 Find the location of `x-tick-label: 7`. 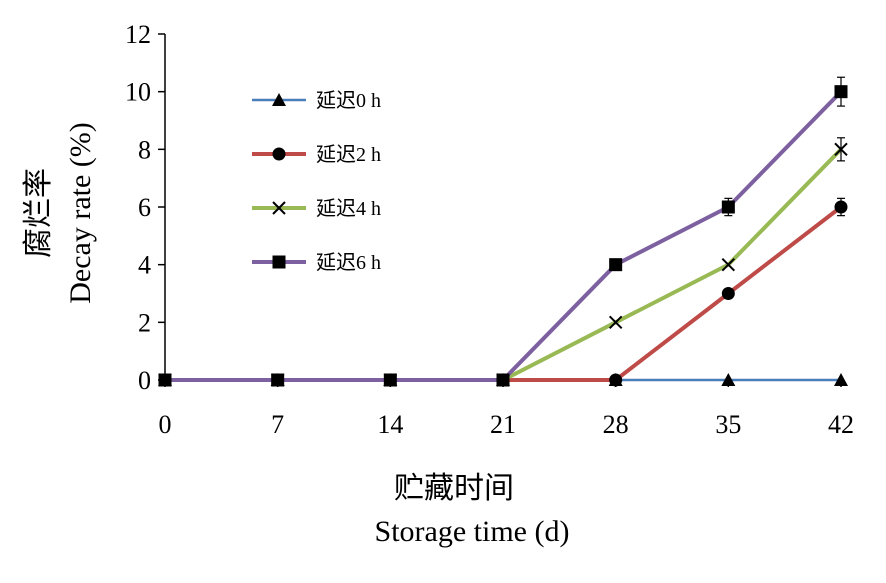

x-tick-label: 7 is located at coordinates (277, 424).